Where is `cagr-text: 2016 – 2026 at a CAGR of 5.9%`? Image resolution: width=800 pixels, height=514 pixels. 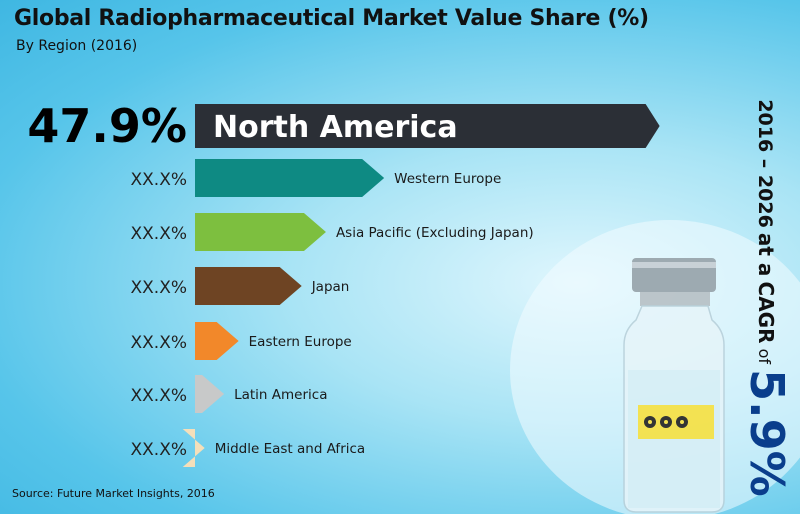 cagr-text: 2016 – 2026 at a CAGR of 5.9% is located at coordinates (767, 297).